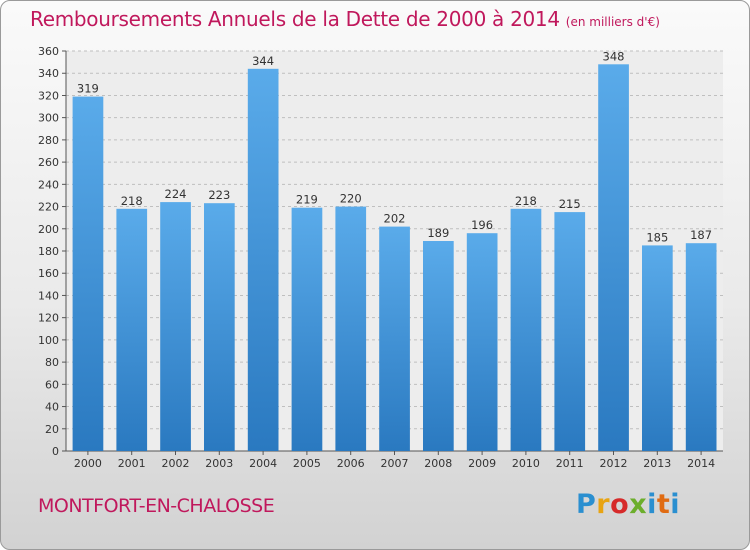  I want to click on bar-2007, so click(394, 338).